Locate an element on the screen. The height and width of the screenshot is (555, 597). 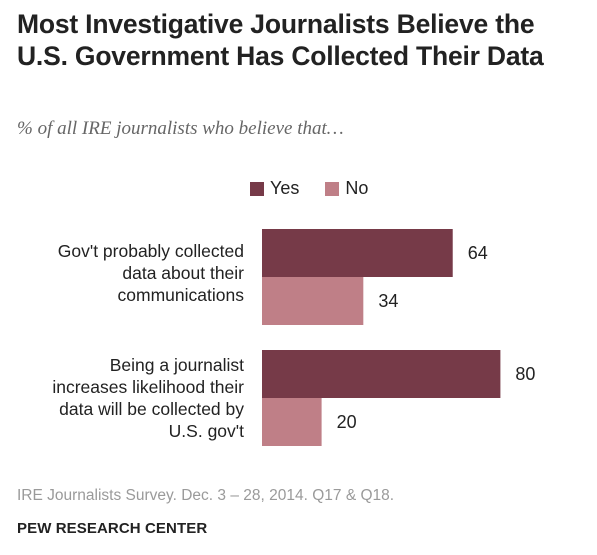
category-label-1-line-2: data will be collected by is located at coordinates (151, 409).